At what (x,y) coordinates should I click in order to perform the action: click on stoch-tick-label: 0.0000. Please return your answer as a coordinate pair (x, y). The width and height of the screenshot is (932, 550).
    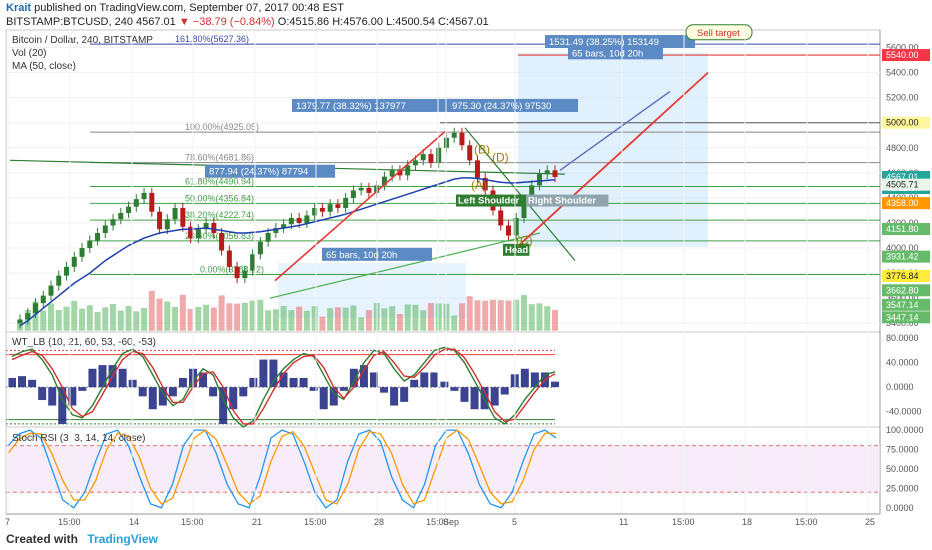
    Looking at the image, I should click on (900, 508).